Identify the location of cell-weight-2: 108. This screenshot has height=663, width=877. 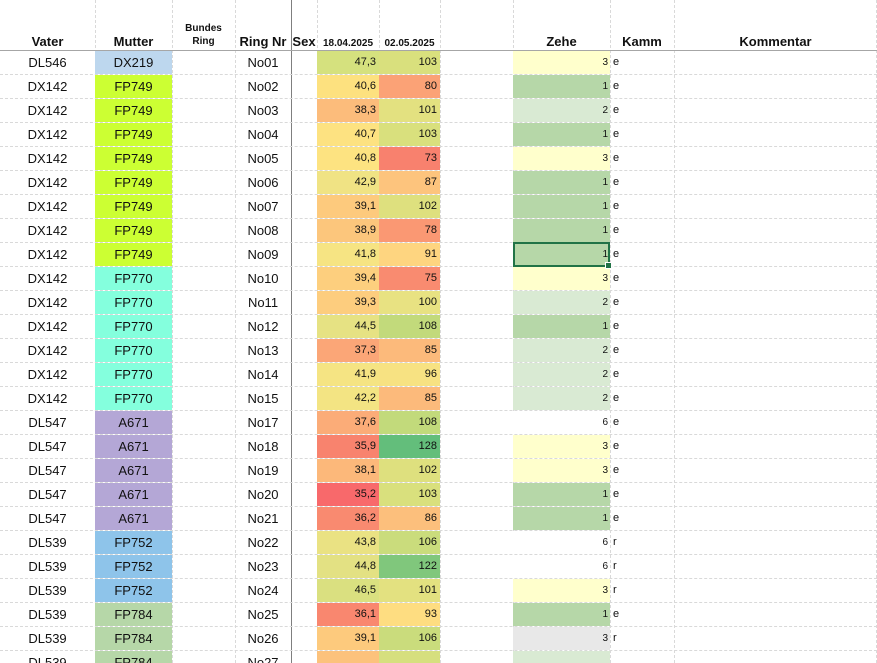
(409, 326).